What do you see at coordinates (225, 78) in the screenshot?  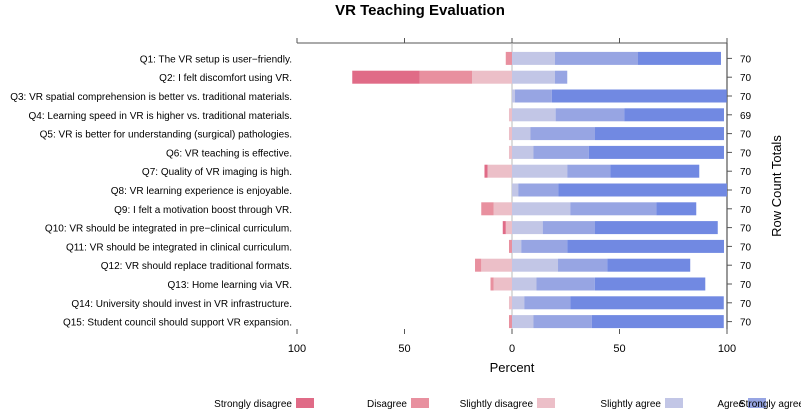 I see `category-label: Q2: I felt discomfort using VR.` at bounding box center [225, 78].